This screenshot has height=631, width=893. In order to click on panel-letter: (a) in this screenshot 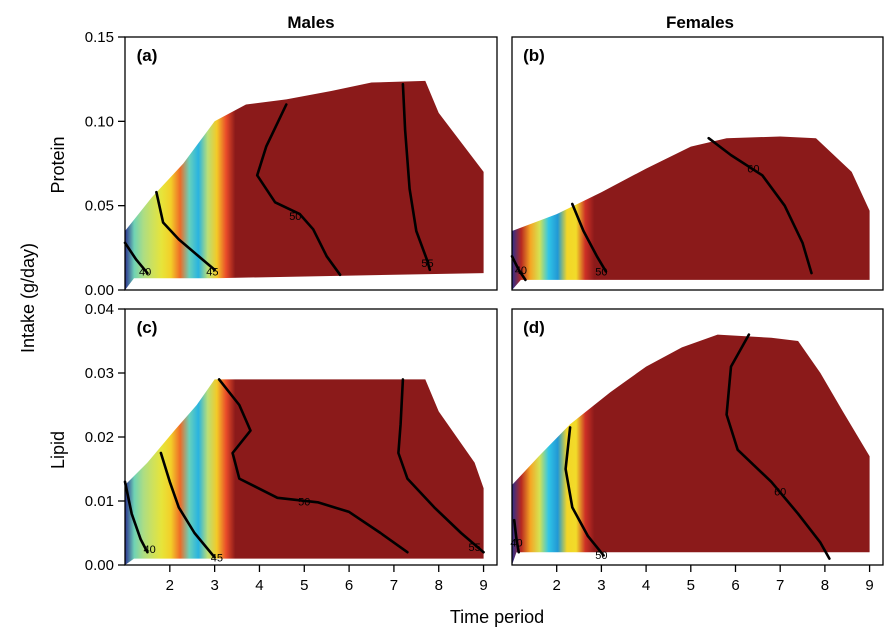, I will do `click(147, 55)`.